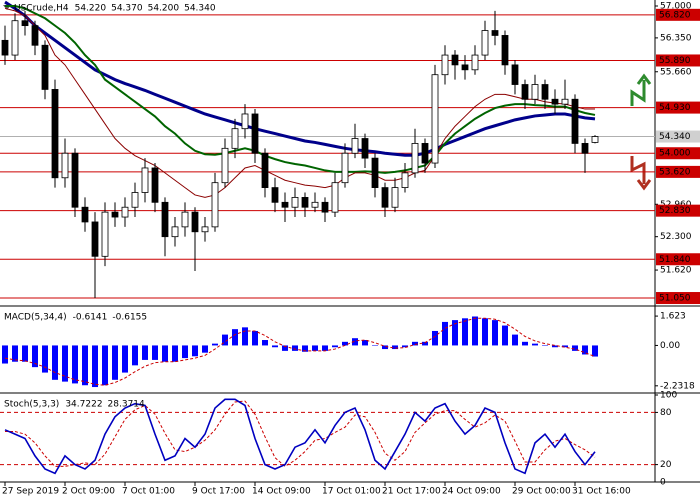  Describe the element at coordinates (675, 108) in the screenshot. I see `level-label: 54.930` at that location.